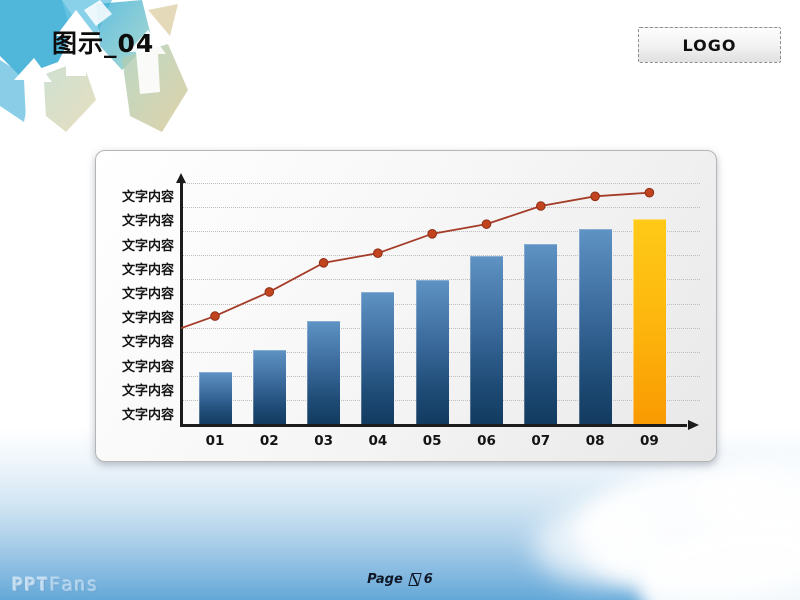 The height and width of the screenshot is (600, 800). I want to click on y-axis, so click(181, 305).